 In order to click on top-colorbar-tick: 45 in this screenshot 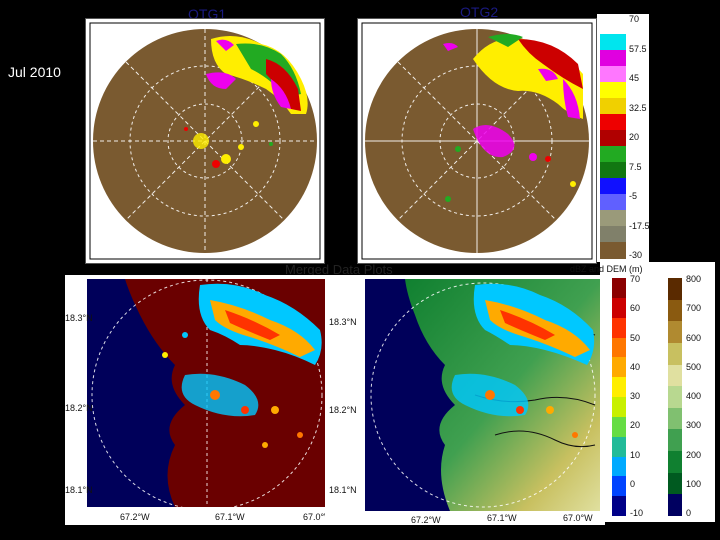, I will do `click(634, 78)`.